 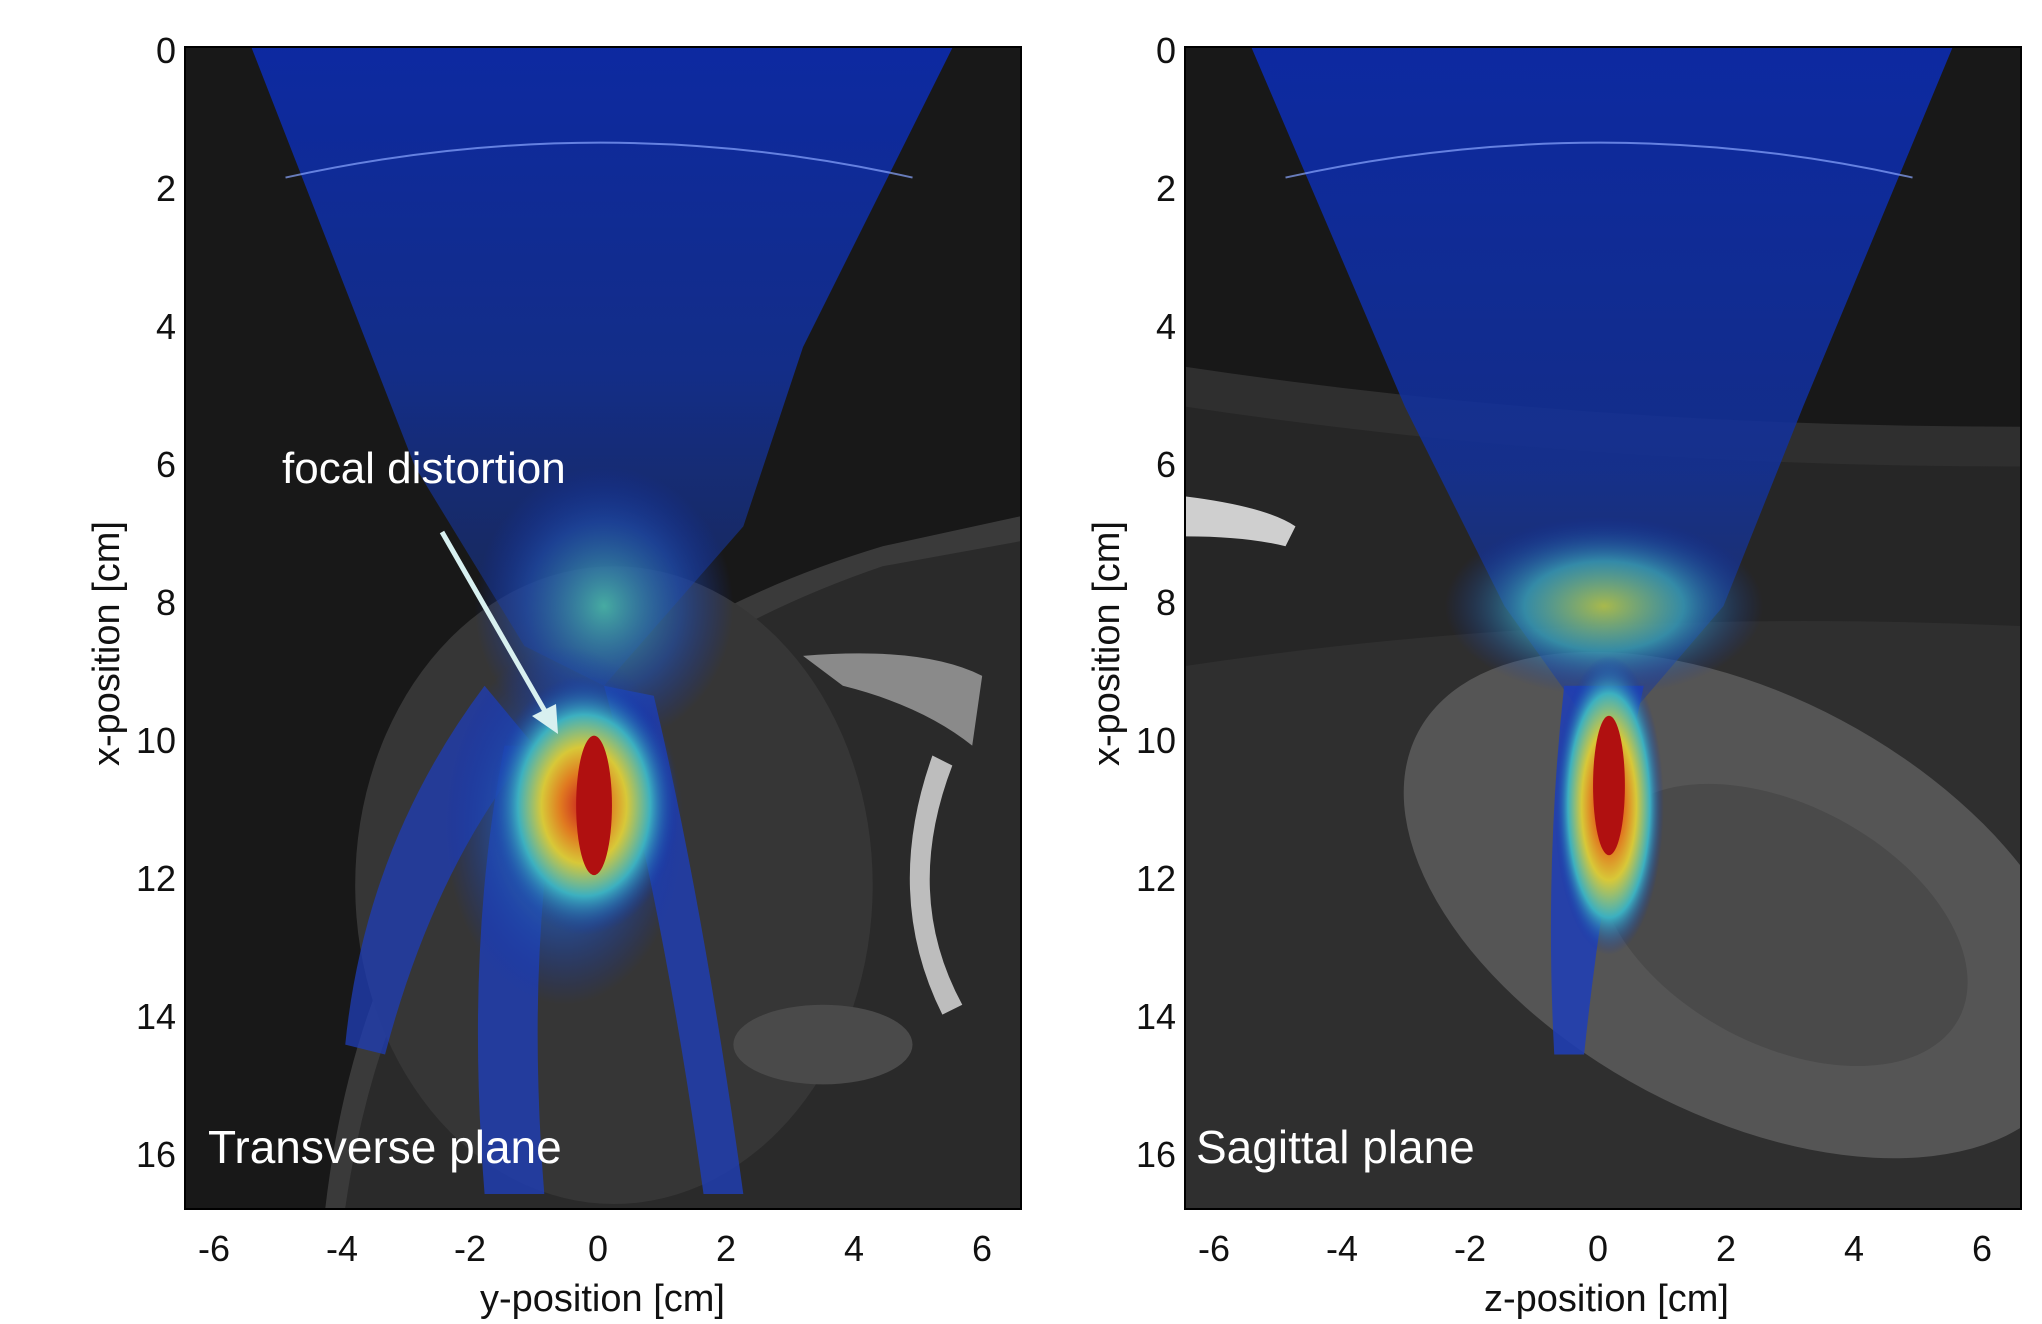 What do you see at coordinates (385, 1147) in the screenshot?
I see `transverse-plane-label: Transverse plane` at bounding box center [385, 1147].